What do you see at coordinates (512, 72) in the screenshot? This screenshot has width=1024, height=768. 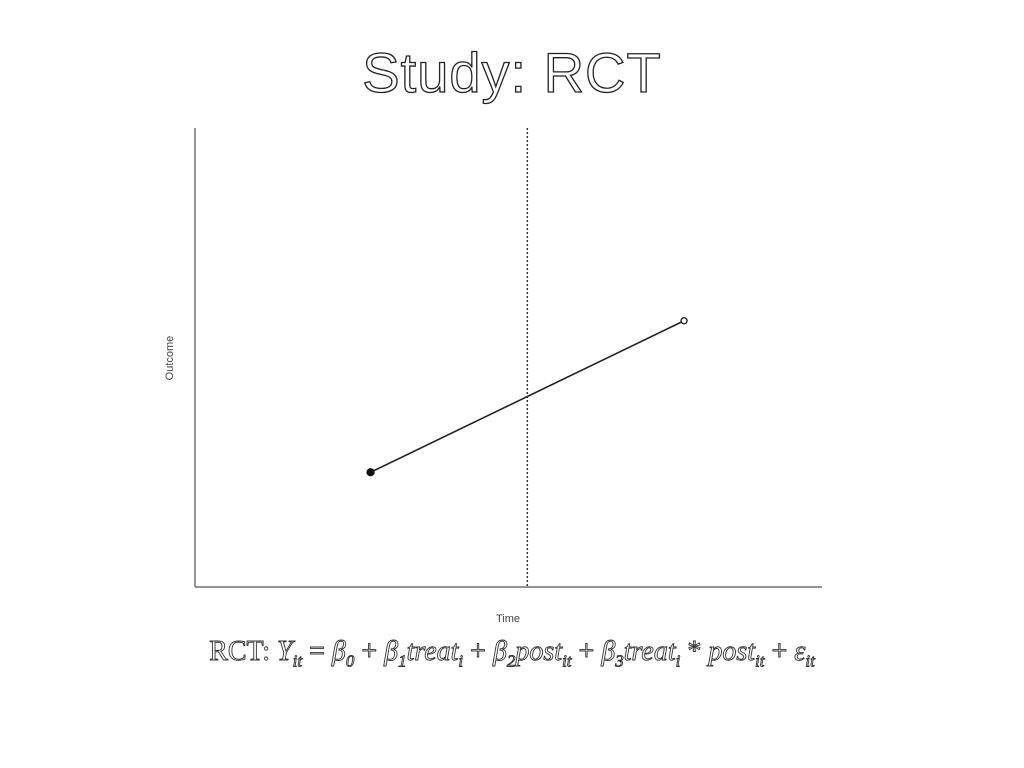 I see `chart-title: Study: RCT` at bounding box center [512, 72].